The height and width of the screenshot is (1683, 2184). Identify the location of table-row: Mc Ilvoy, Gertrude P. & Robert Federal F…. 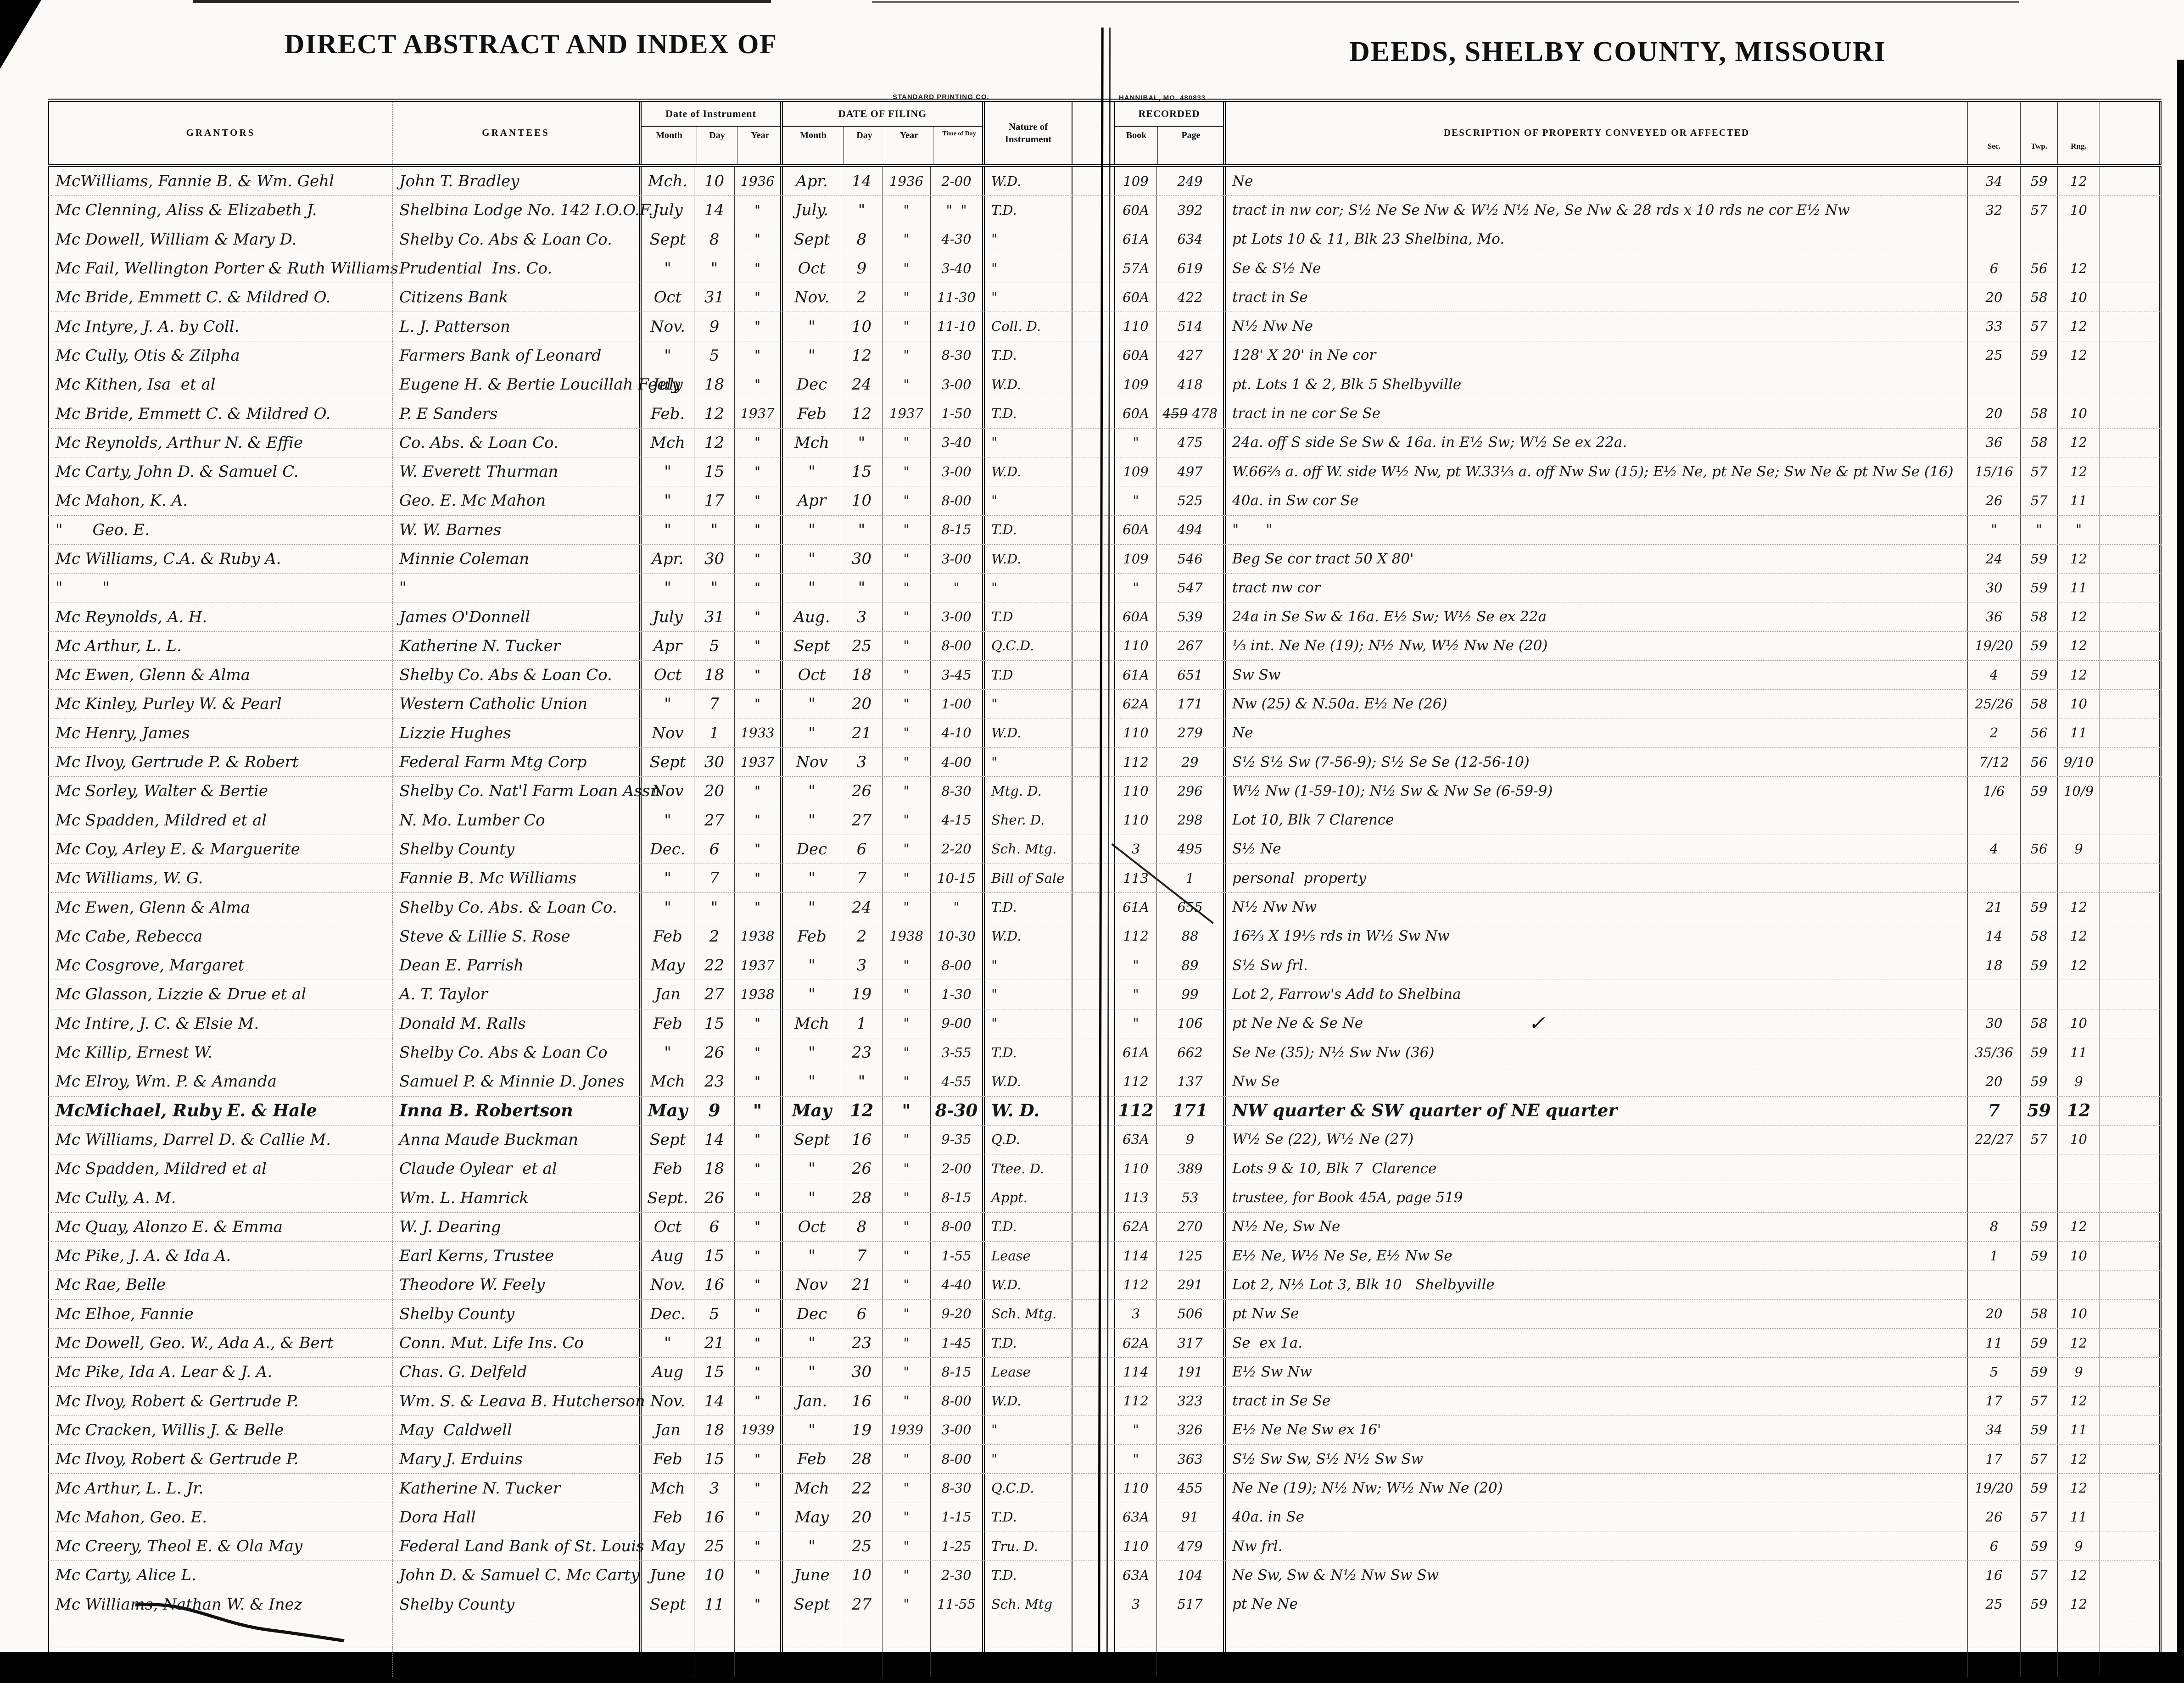
(1105, 762).